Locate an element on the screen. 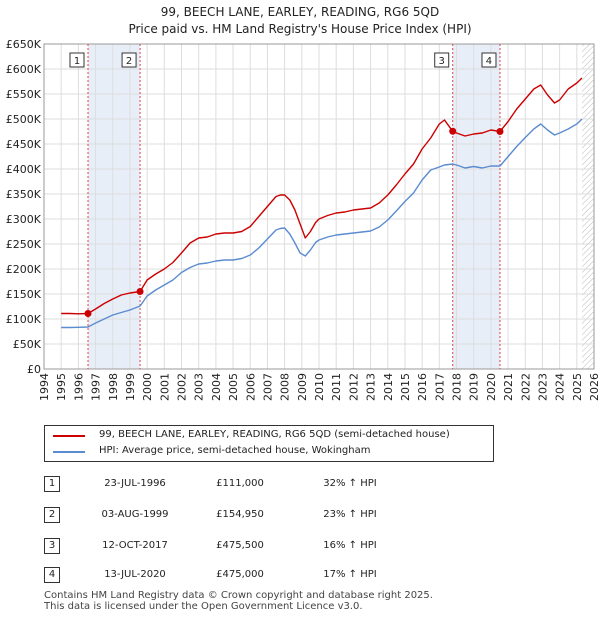 The width and height of the screenshot is (600, 620). x-tick-label: 1995 is located at coordinates (61, 387).